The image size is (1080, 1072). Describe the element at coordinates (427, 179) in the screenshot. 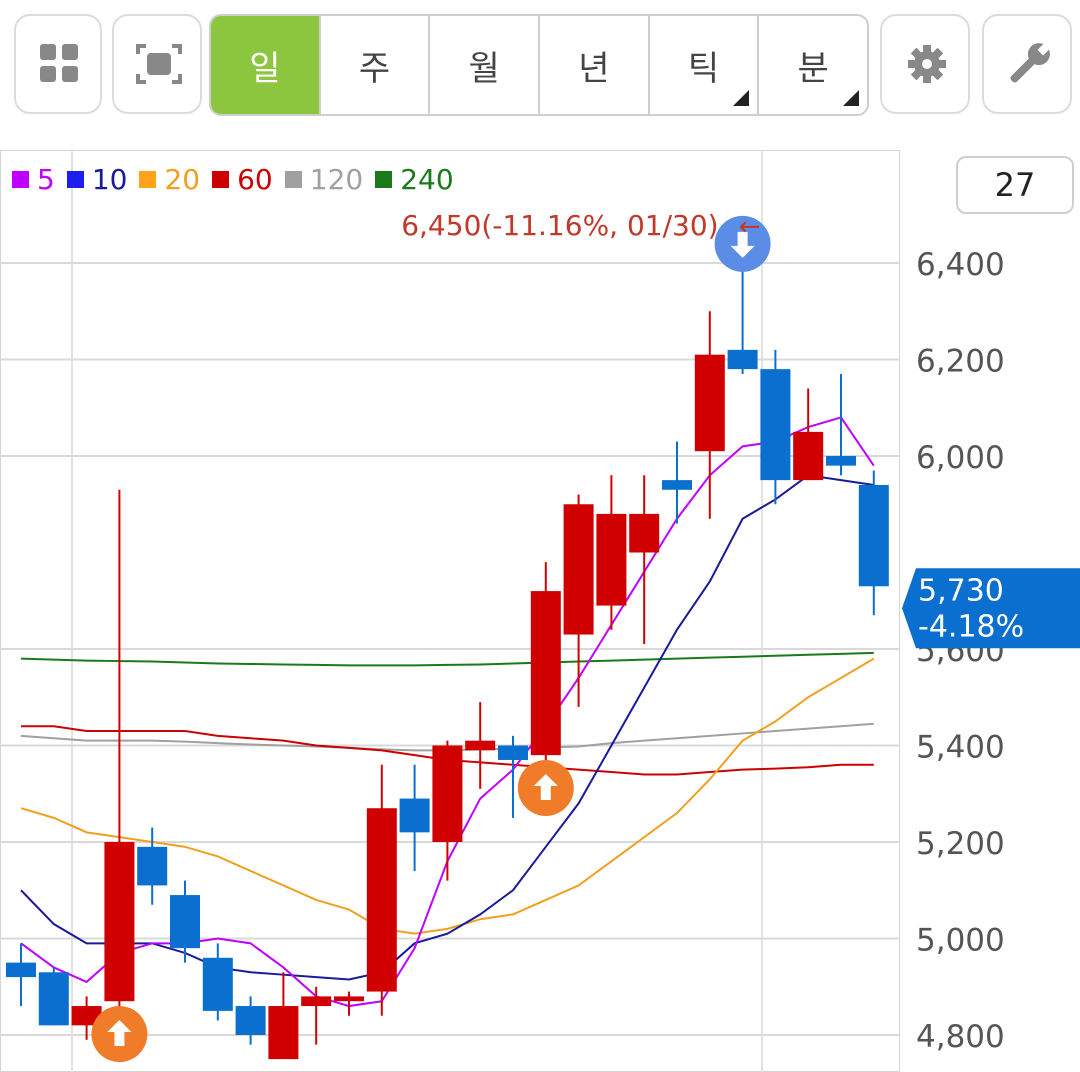

I see `legend-label: 240` at that location.